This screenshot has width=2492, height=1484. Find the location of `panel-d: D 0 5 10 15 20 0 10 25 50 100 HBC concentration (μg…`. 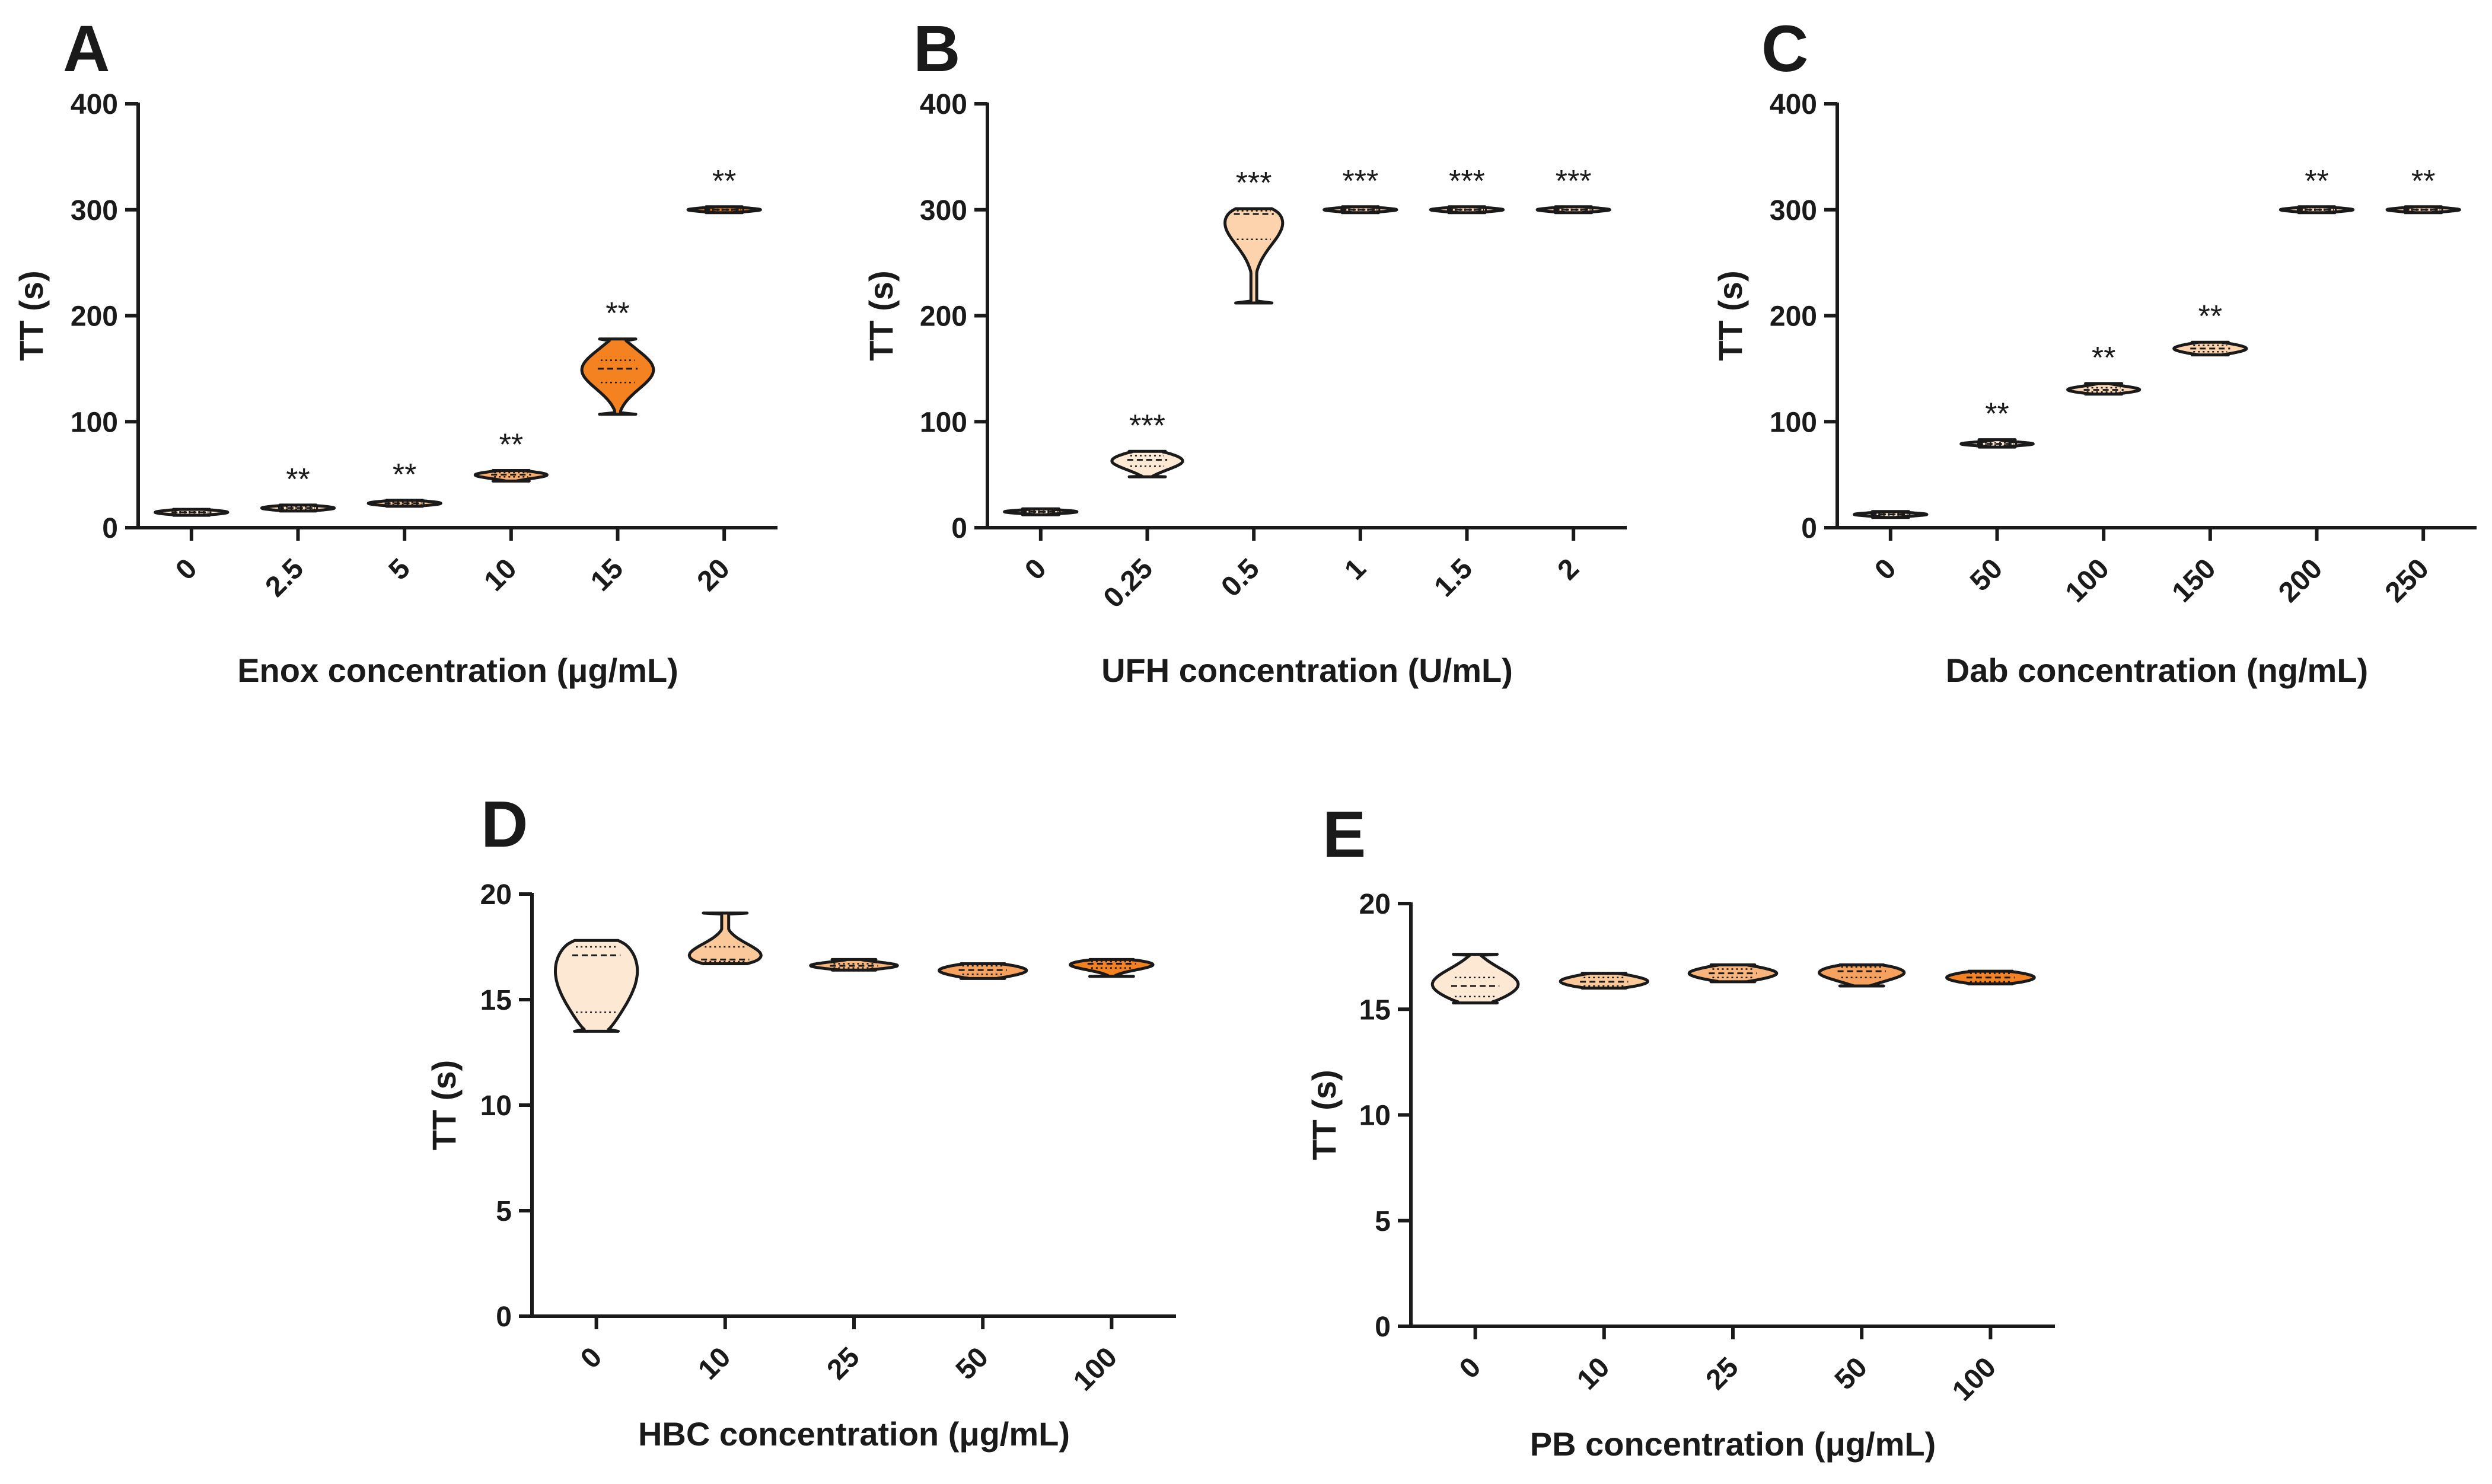

panel-d: D 0 5 10 15 20 0 10 25 50 100 HBC concentration (μg… is located at coordinates (800, 1120).